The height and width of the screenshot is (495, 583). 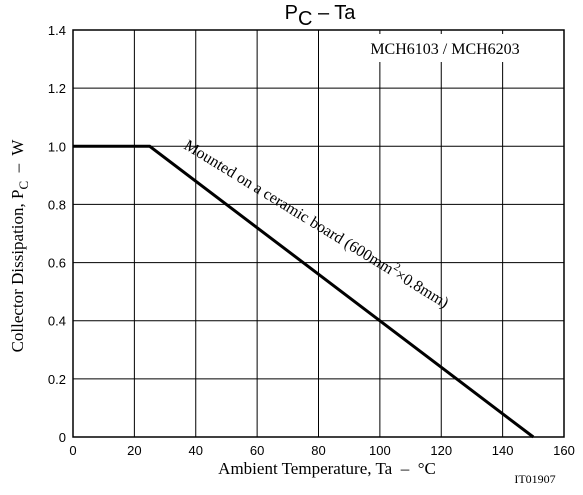 What do you see at coordinates (196, 450) in the screenshot?
I see `x-tick-label: 40` at bounding box center [196, 450].